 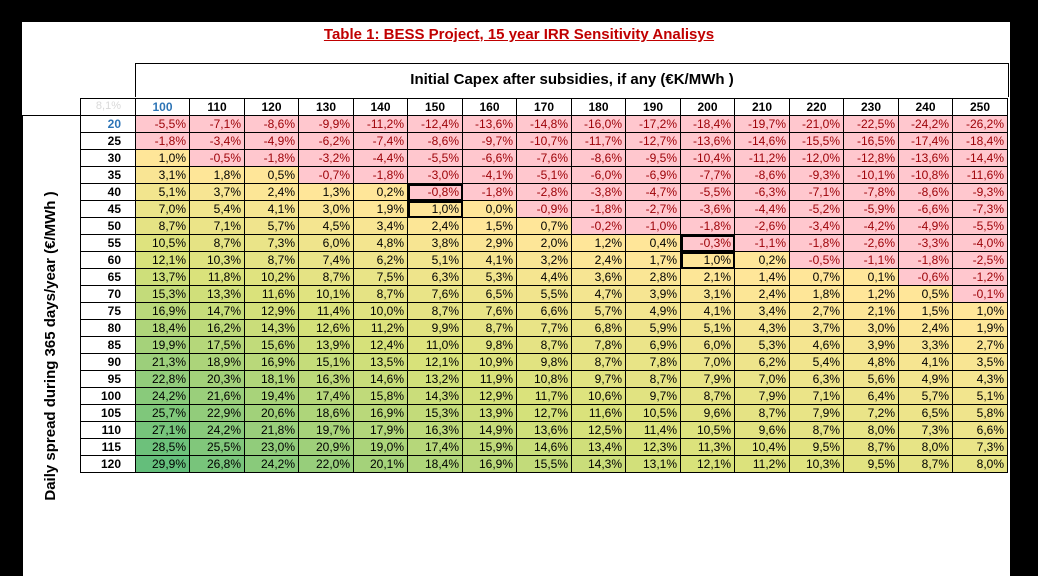 I want to click on row-header: 40, so click(x=108, y=192).